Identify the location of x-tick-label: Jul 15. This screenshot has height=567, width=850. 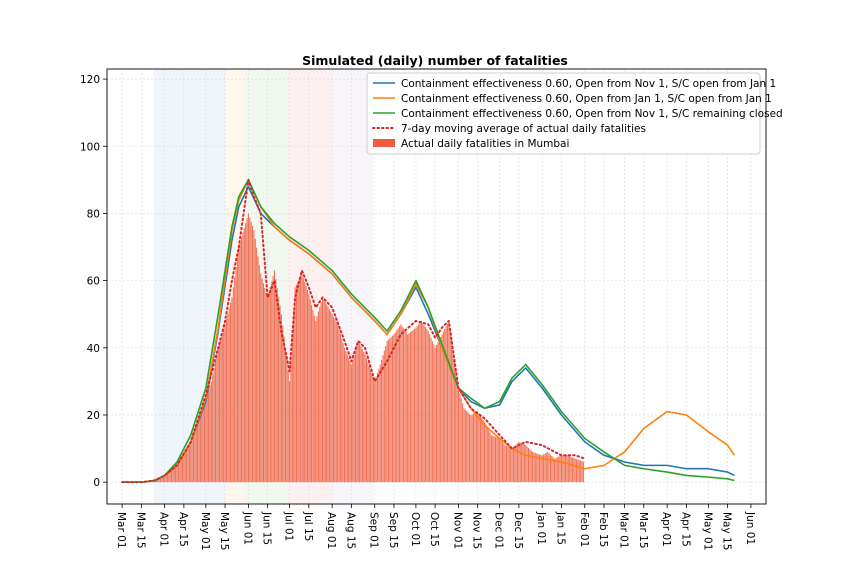
(308, 526).